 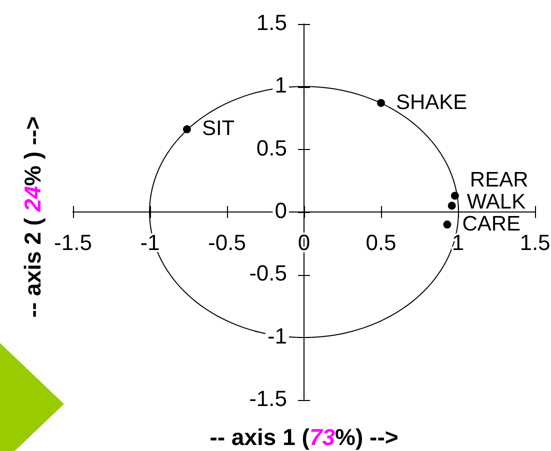 What do you see at coordinates (33, 217) in the screenshot?
I see `y-axis-title: -- axis 2 ( 24% ) -->` at bounding box center [33, 217].